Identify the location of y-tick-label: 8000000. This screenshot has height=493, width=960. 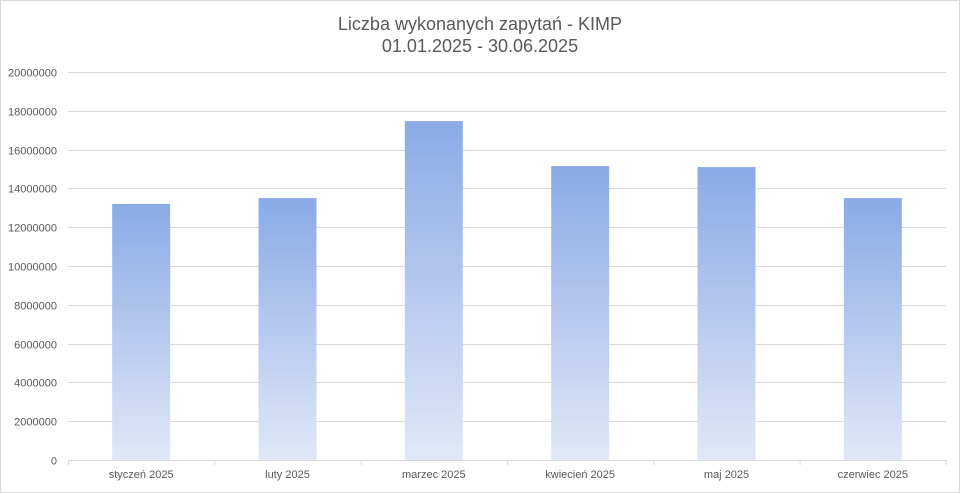
(35, 307).